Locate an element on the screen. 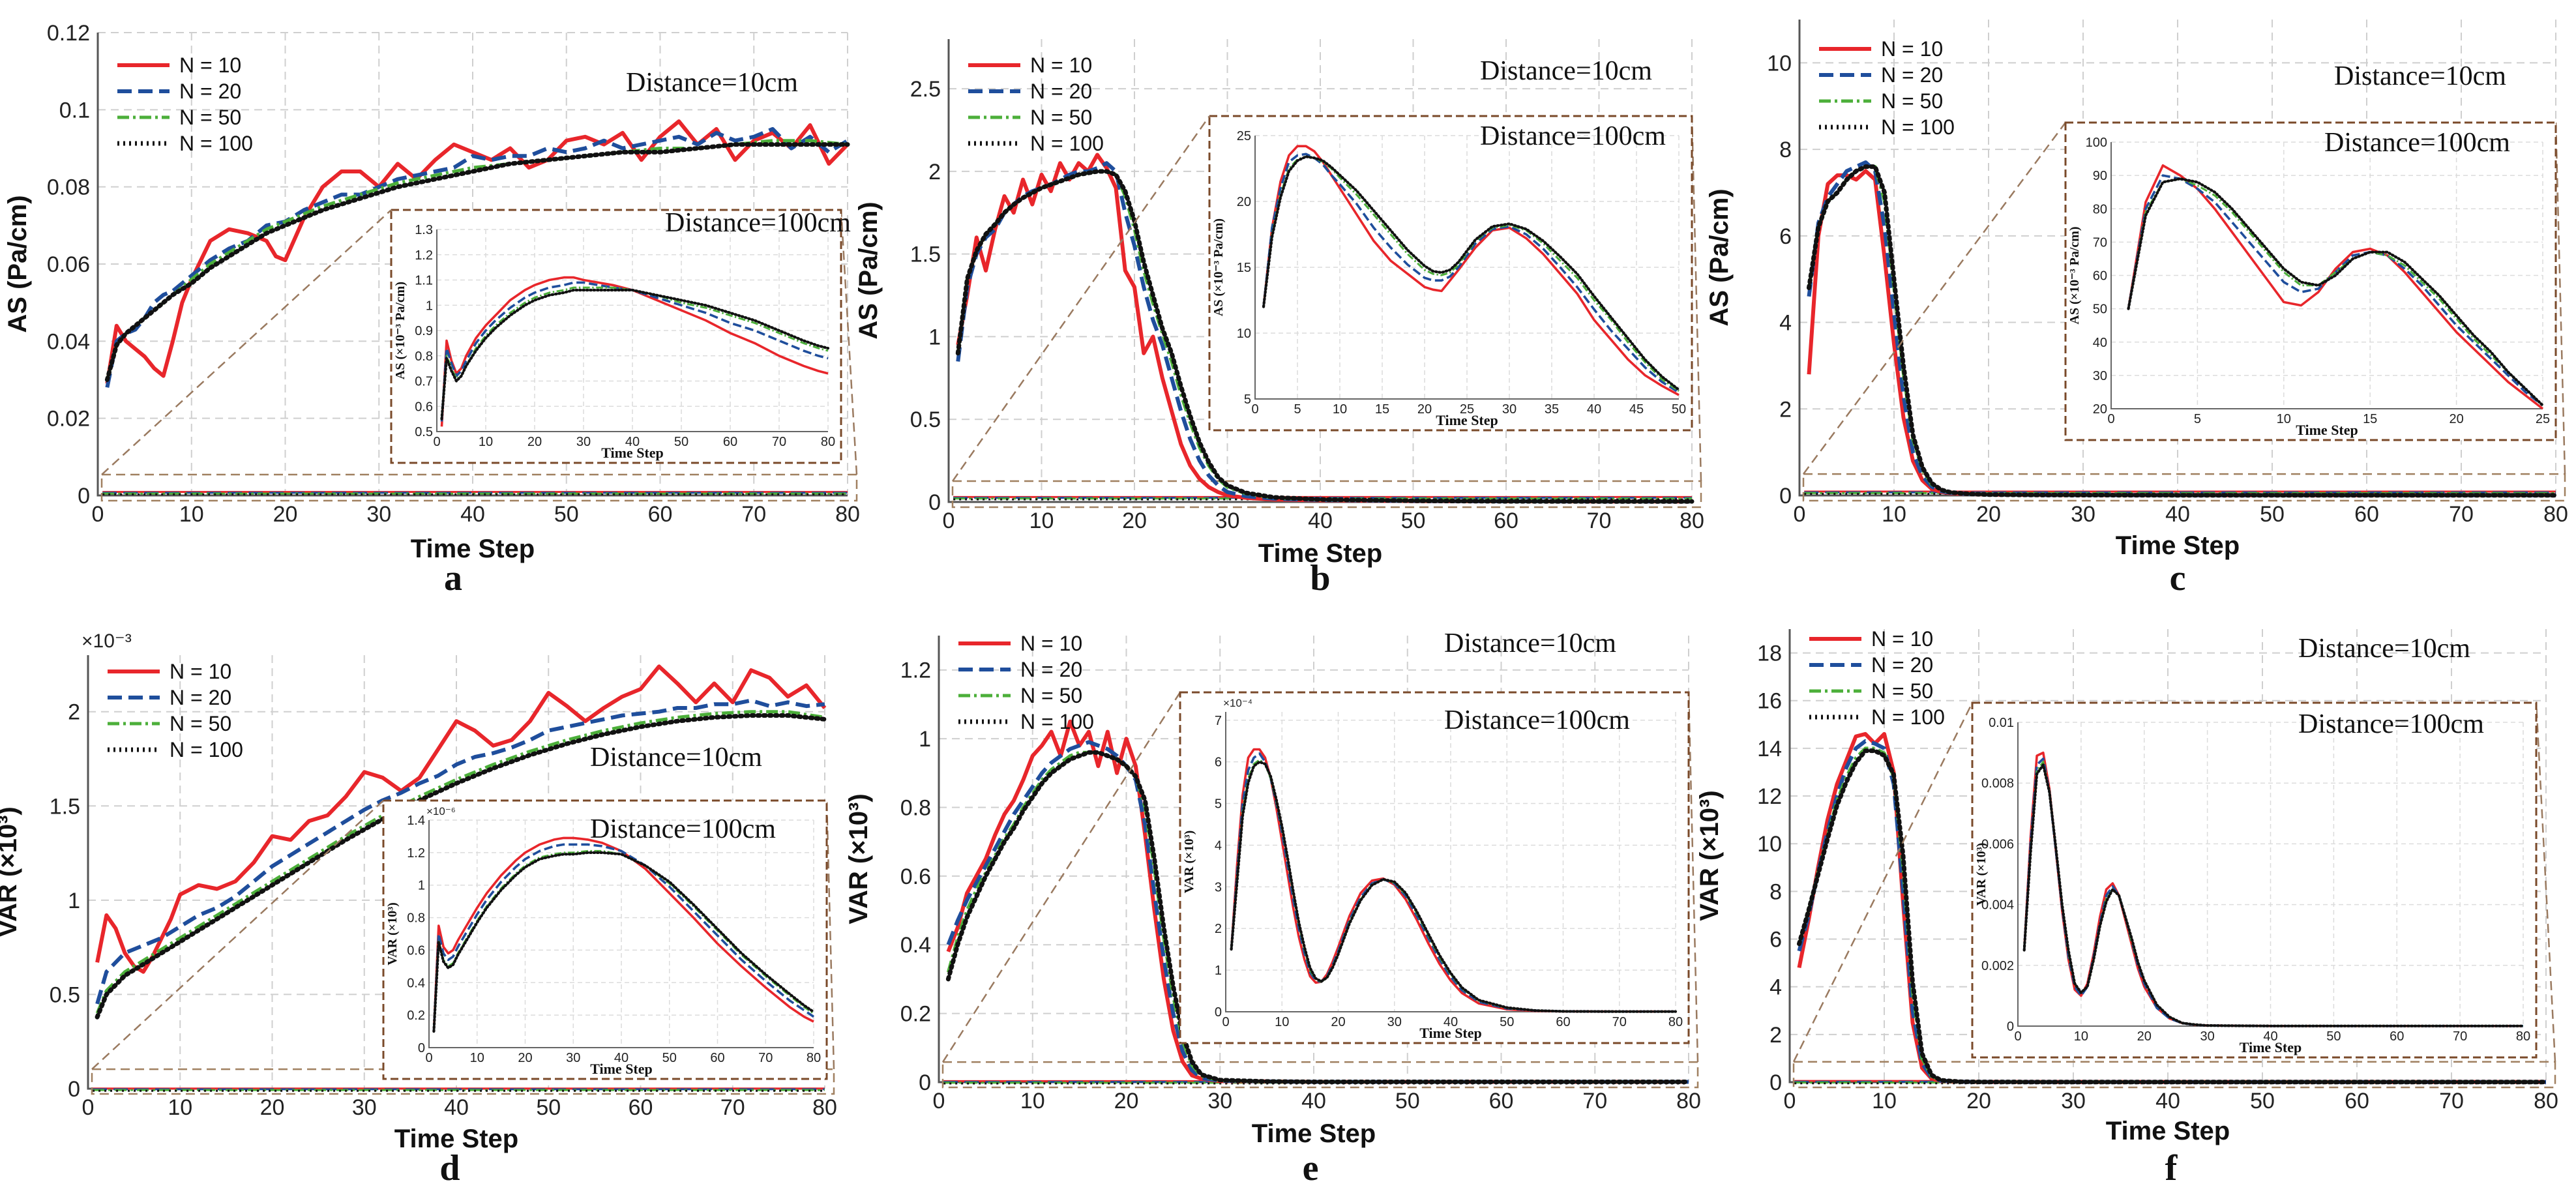 The image size is (2576, 1193). inset-y-tick-label: 15 is located at coordinates (1244, 268).